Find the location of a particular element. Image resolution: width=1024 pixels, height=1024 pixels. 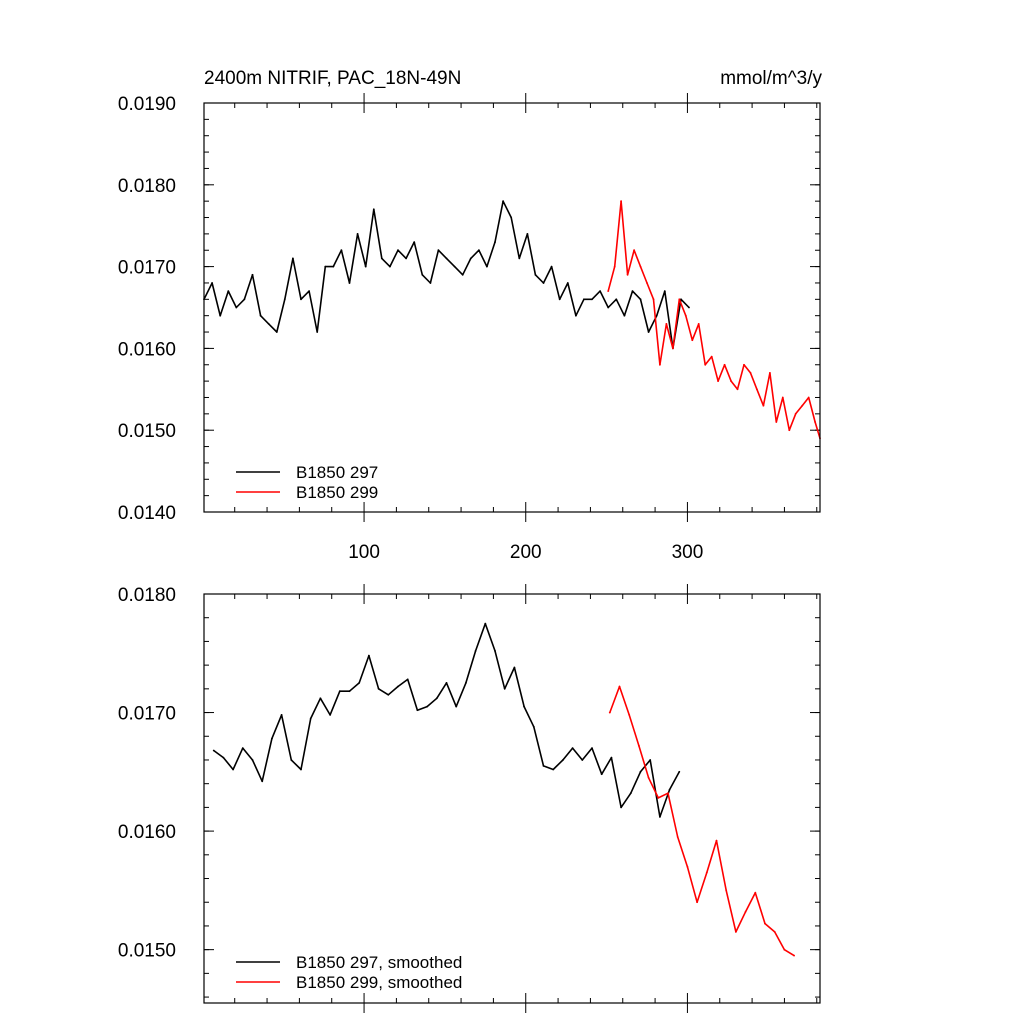

x-tick-label-top: 200 is located at coordinates (526, 552).